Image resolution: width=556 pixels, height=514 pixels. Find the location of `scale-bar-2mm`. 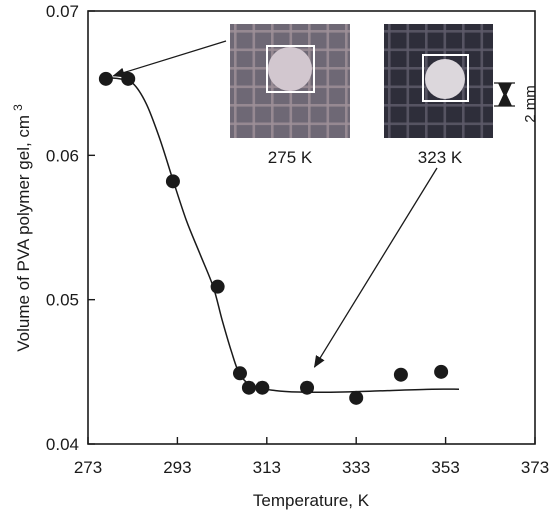

scale-bar-2mm is located at coordinates (504, 94).